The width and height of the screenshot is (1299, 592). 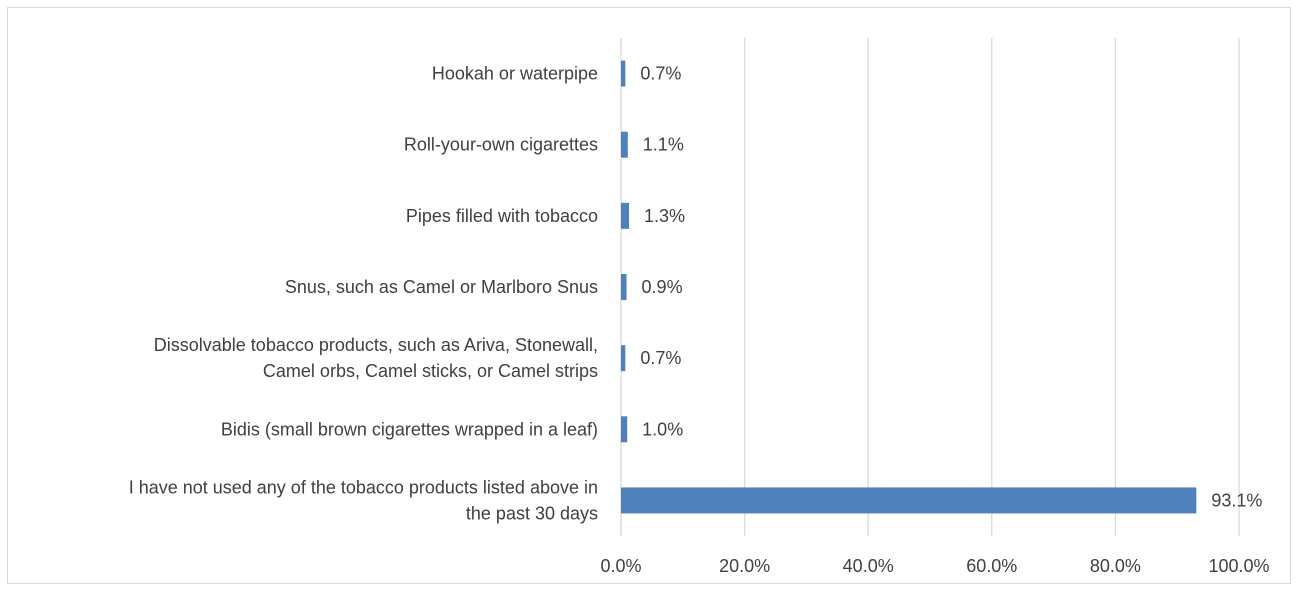 What do you see at coordinates (662, 287) in the screenshot?
I see `data-label: 0.9%` at bounding box center [662, 287].